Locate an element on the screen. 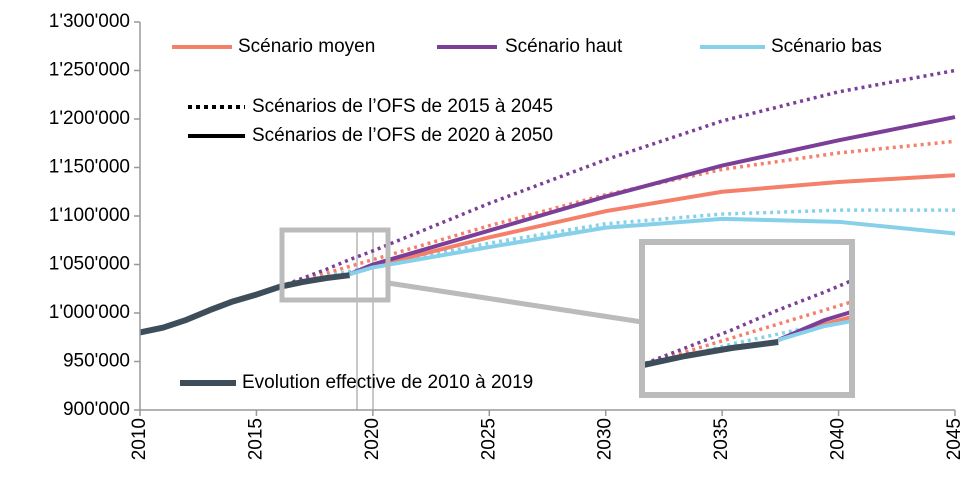  x-tick-label: 2020 is located at coordinates (372, 439).